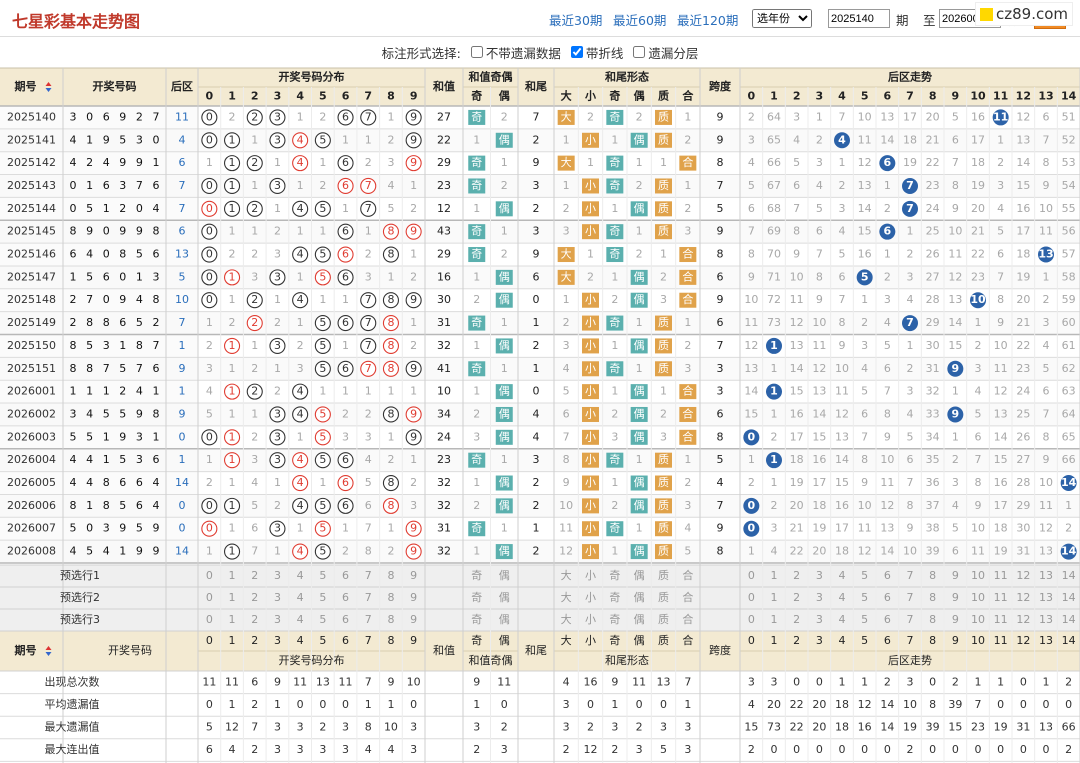 The width and height of the screenshot is (1080, 763). I want to click on year-select: 选年份, so click(782, 18).